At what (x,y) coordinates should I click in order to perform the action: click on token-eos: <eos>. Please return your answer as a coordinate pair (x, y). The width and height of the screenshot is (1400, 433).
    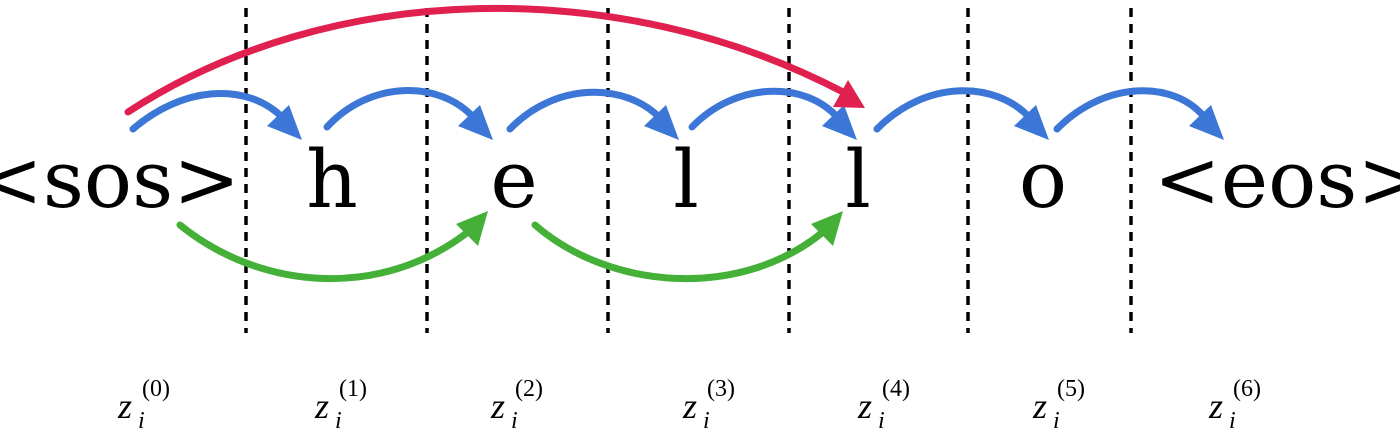
    Looking at the image, I should click on (1277, 179).